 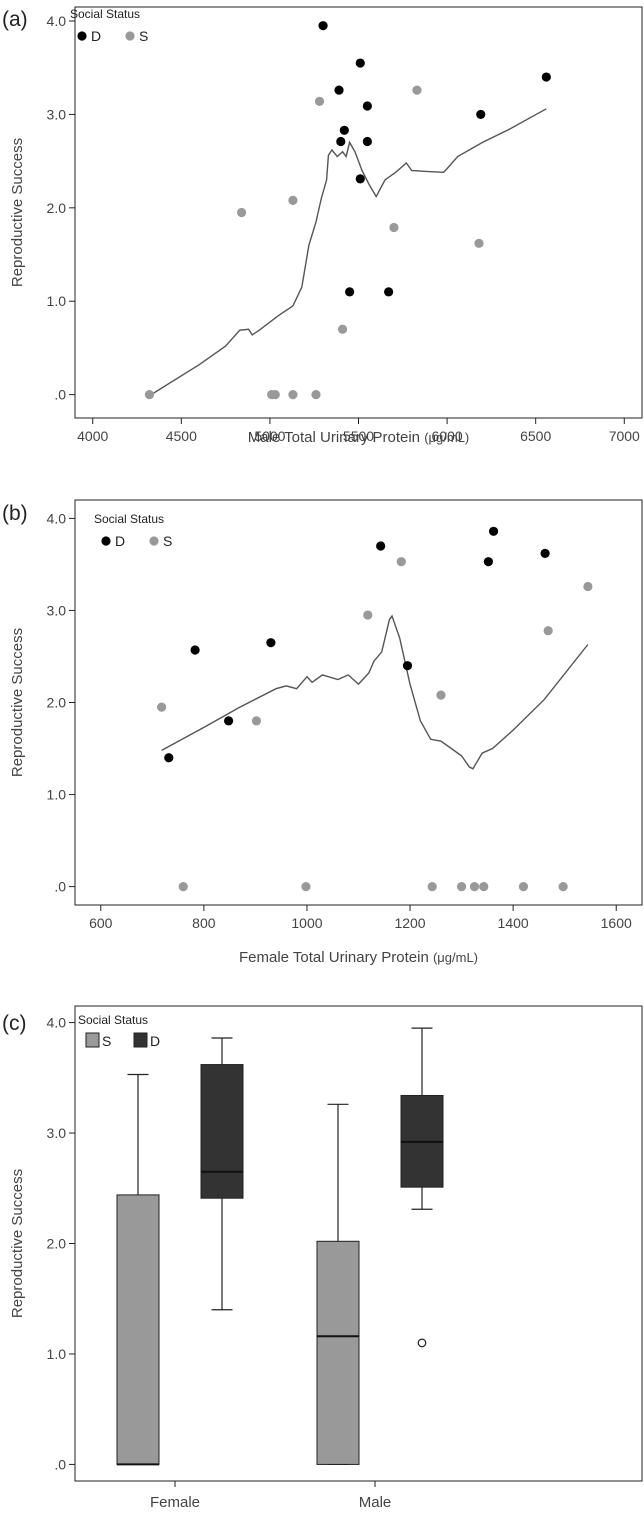 I want to click on legend-swatch-s, so click(x=92, y=1040).